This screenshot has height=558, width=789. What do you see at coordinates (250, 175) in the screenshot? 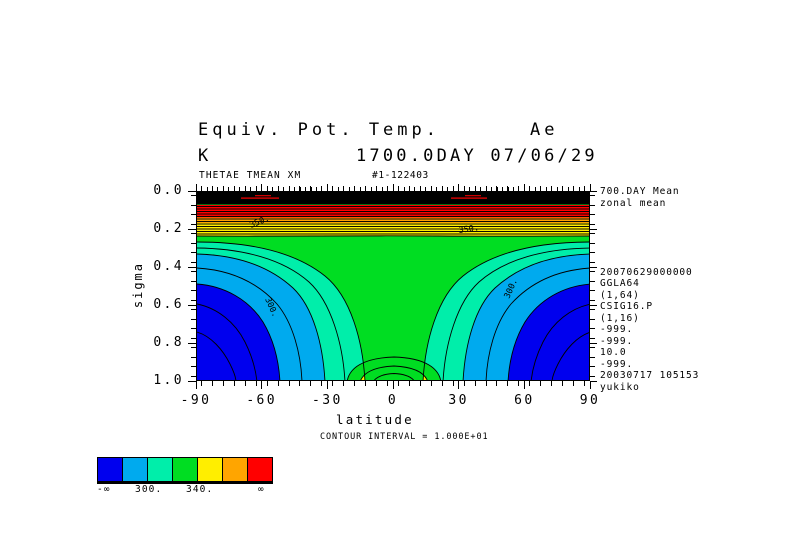
I see `variable-line: THETAE TMEAN XM` at bounding box center [250, 175].